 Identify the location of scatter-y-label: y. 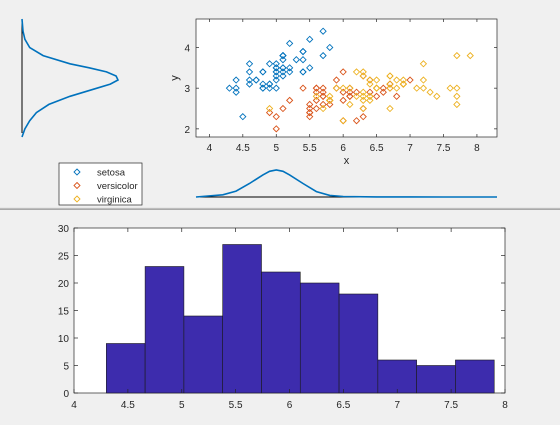
(175, 78).